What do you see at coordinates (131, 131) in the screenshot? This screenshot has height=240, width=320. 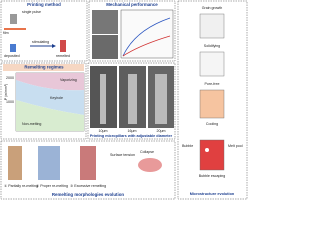 I see `scale-bar: 16μm` at bounding box center [131, 131].